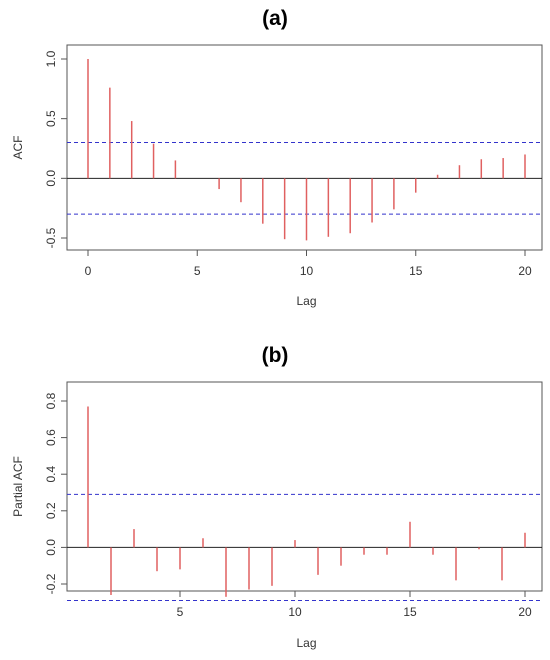 The width and height of the screenshot is (550, 660). I want to click on y-tick-label: 0.2, so click(51, 510).